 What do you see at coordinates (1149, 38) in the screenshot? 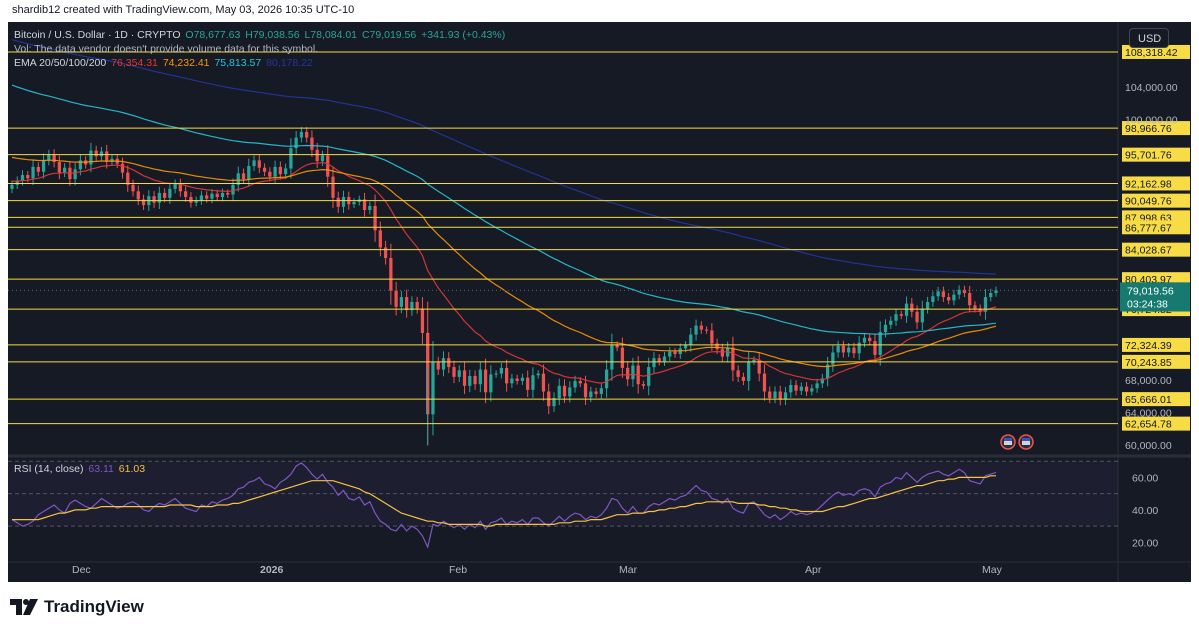
I see `currency-button: USD` at bounding box center [1149, 38].